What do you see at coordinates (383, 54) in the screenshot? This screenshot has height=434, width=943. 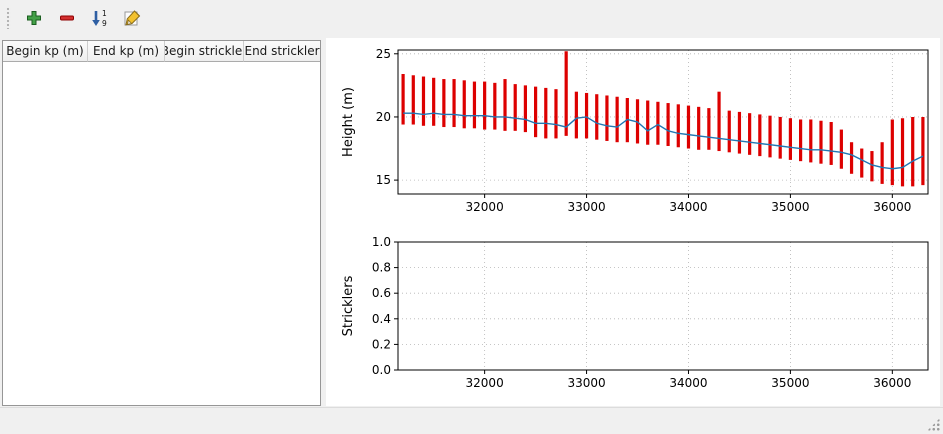 I see `svg-text: 25` at bounding box center [383, 54].